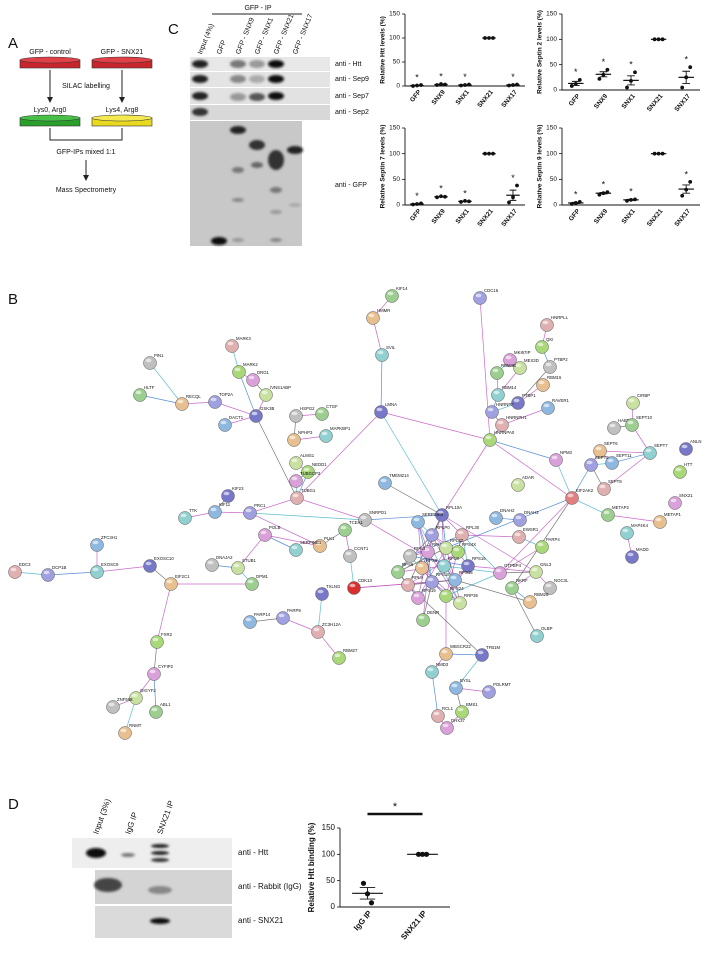 This screenshot has width=708, height=973. Describe the element at coordinates (311, 542) in the screenshot. I see `node-label: SERPINE1` at that location.